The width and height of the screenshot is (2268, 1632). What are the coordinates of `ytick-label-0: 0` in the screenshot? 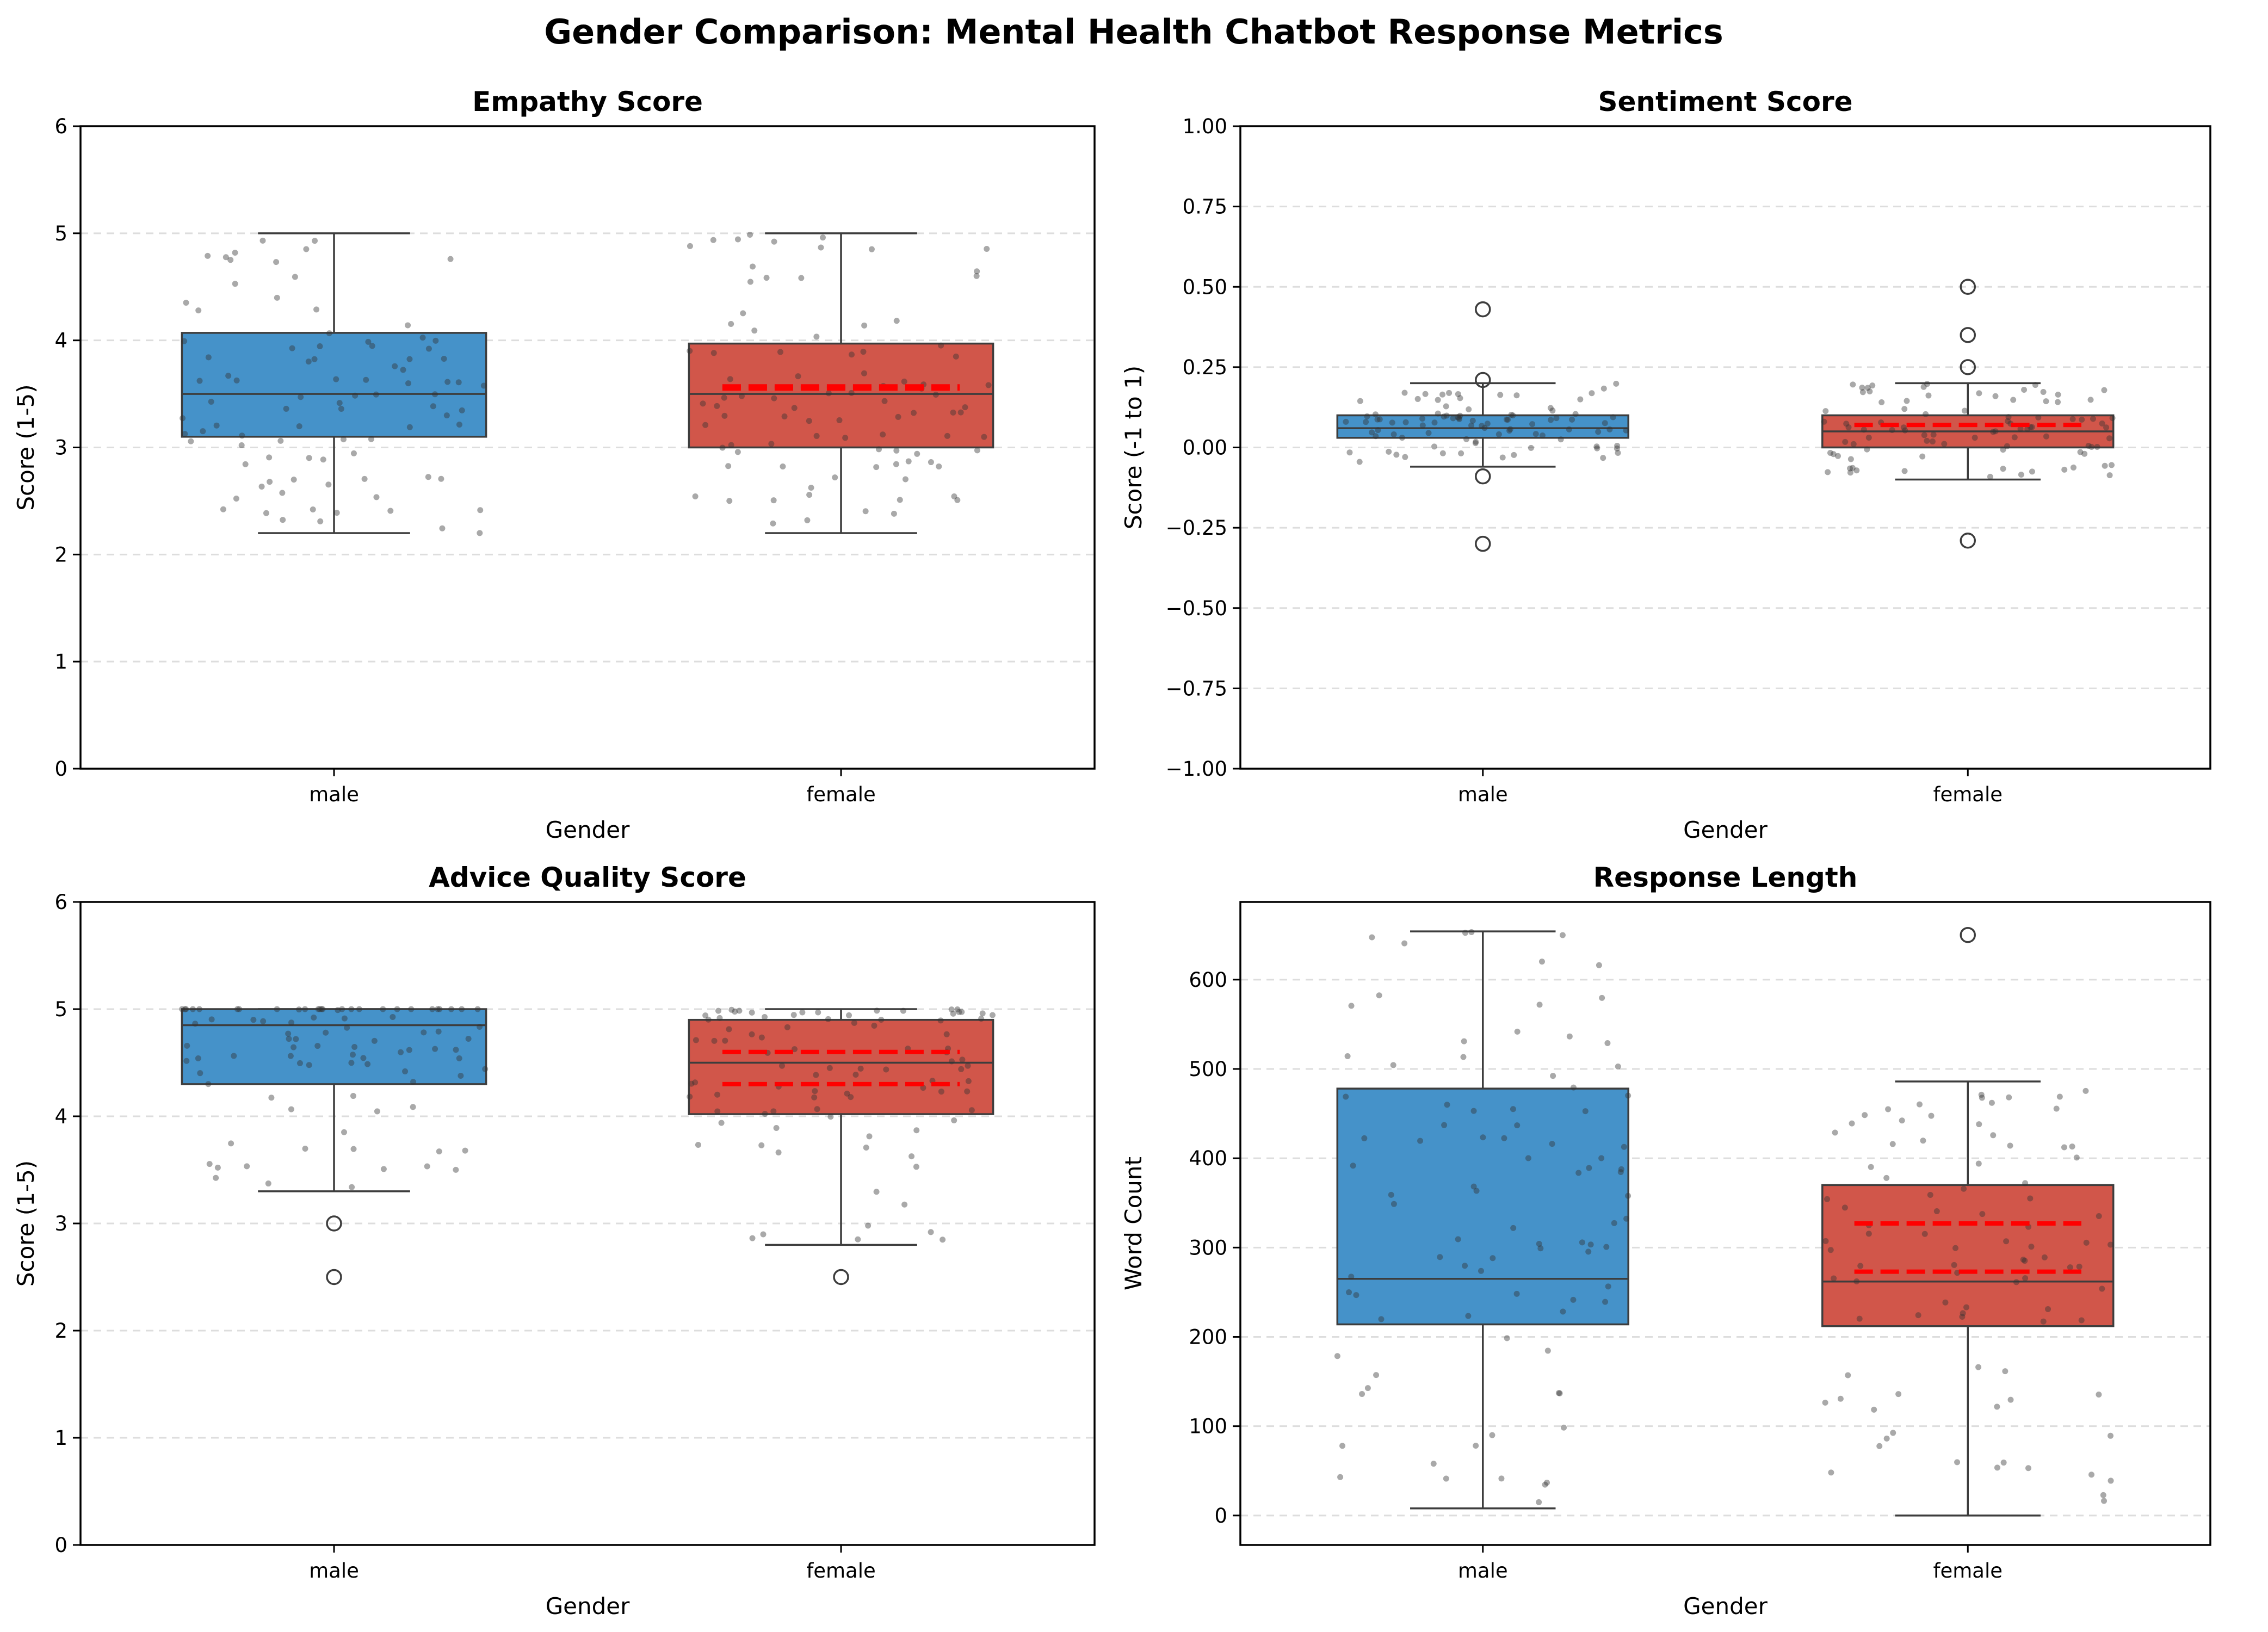 It's located at (61, 769).